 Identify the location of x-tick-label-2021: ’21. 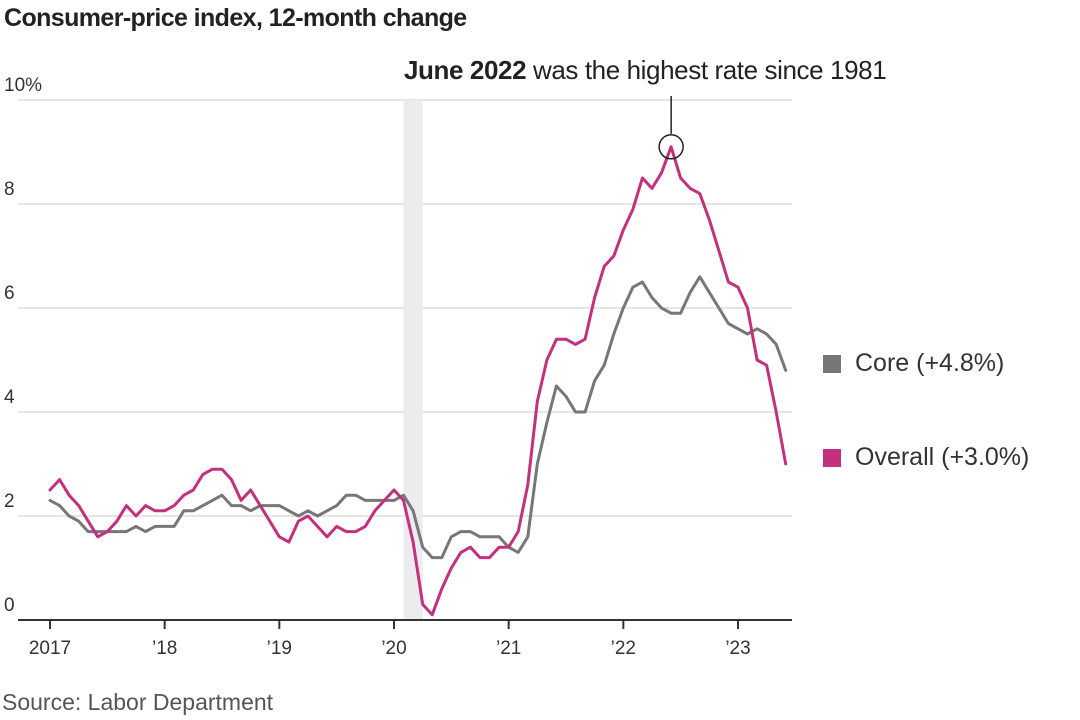
(508, 648).